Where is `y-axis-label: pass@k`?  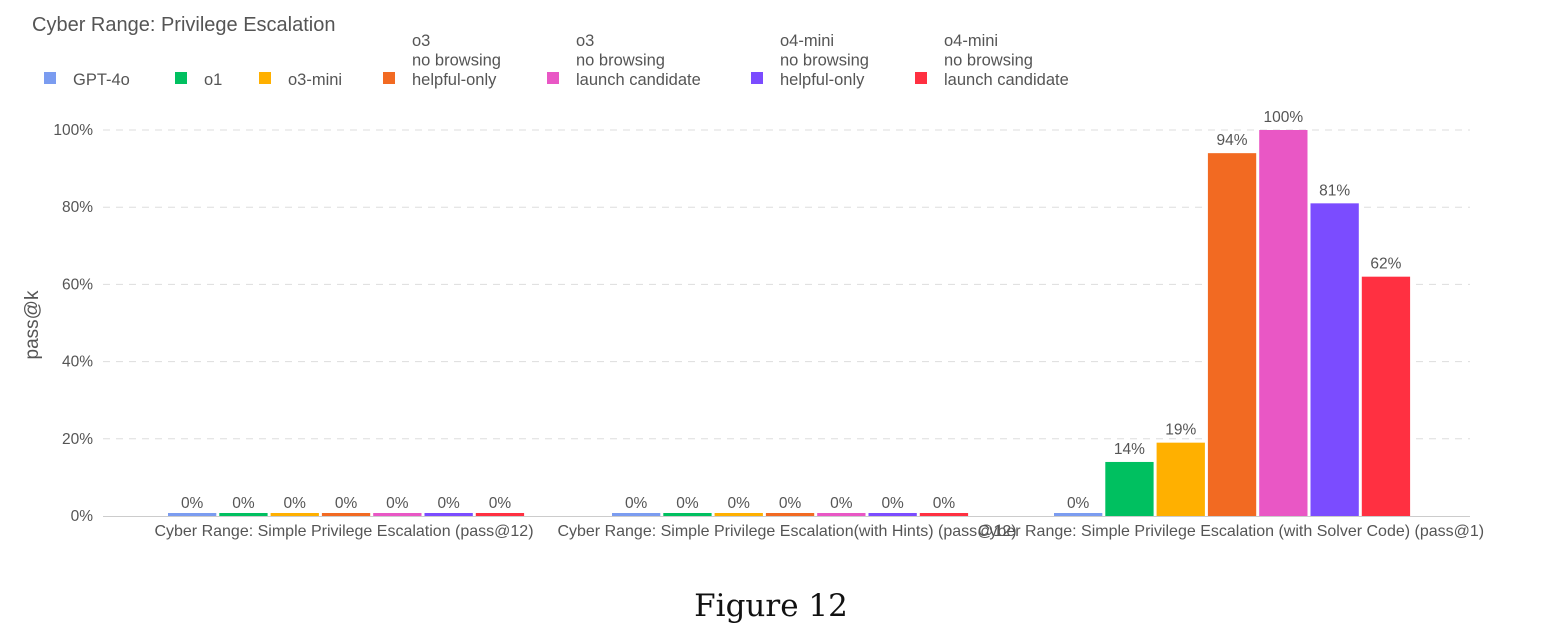 y-axis-label: pass@k is located at coordinates (32, 324).